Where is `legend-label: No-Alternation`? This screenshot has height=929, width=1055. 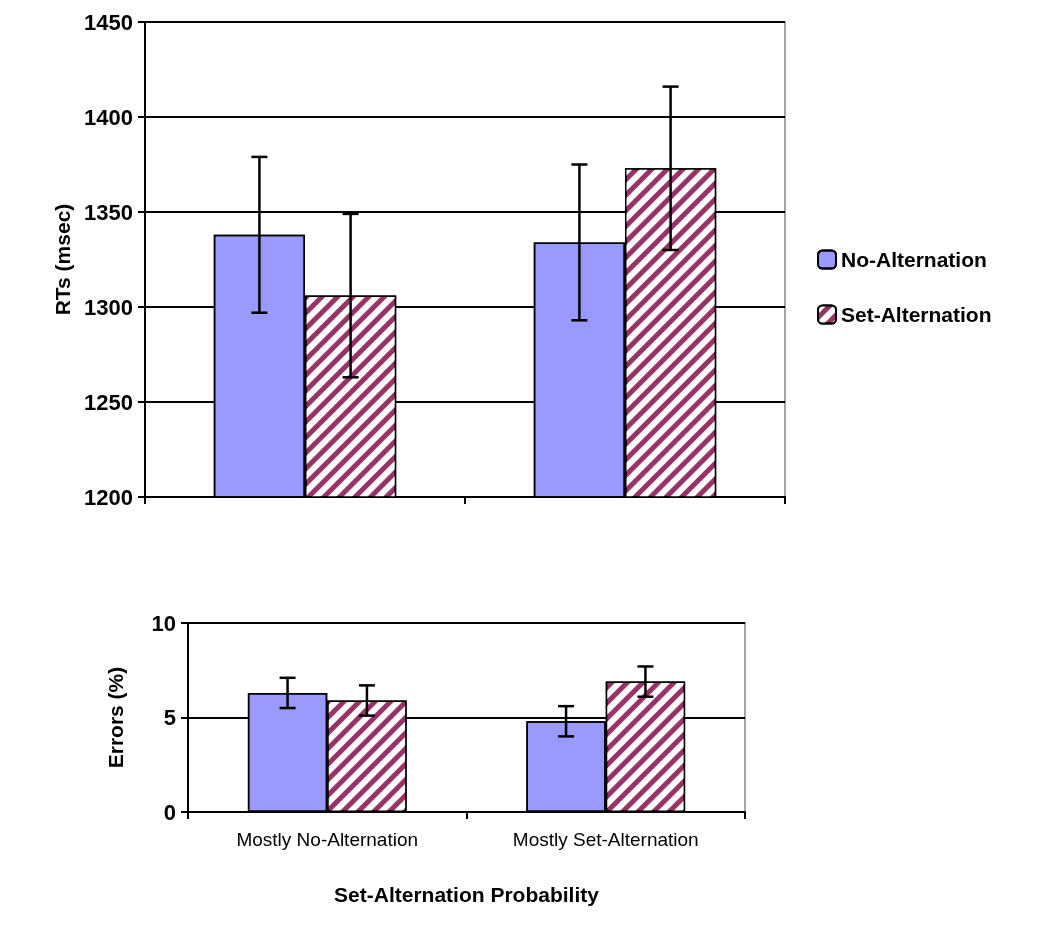 legend-label: No-Alternation is located at coordinates (914, 259).